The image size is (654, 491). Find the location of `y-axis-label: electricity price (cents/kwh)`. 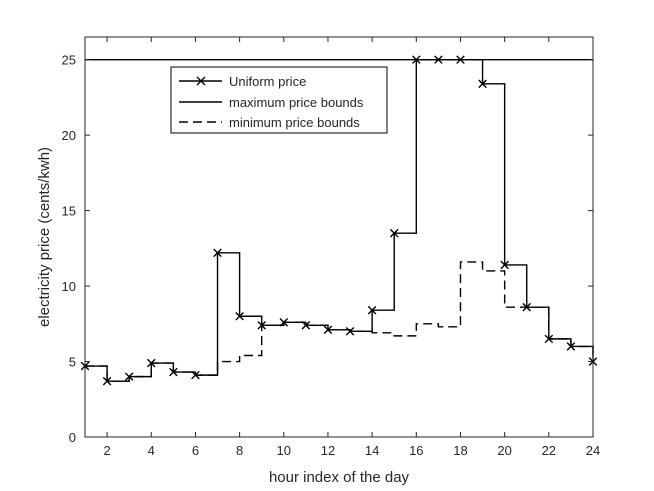

y-axis-label: electricity price (cents/kwh) is located at coordinates (44, 237).